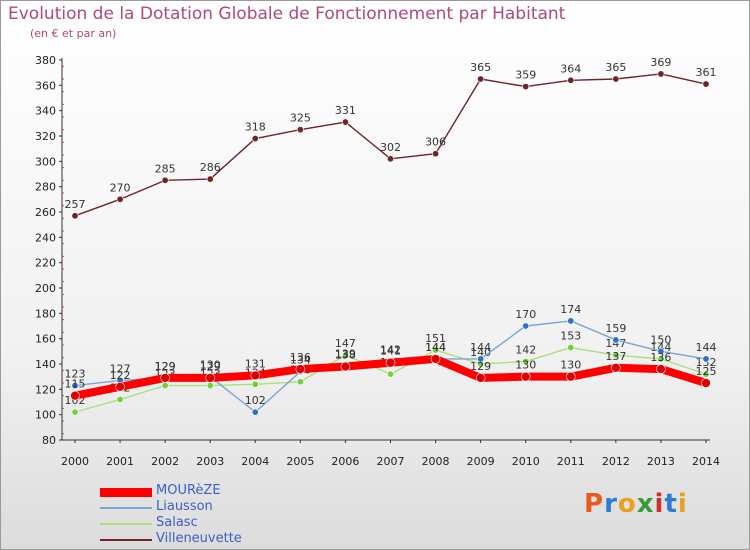  I want to click on data-label: 125, so click(706, 371).